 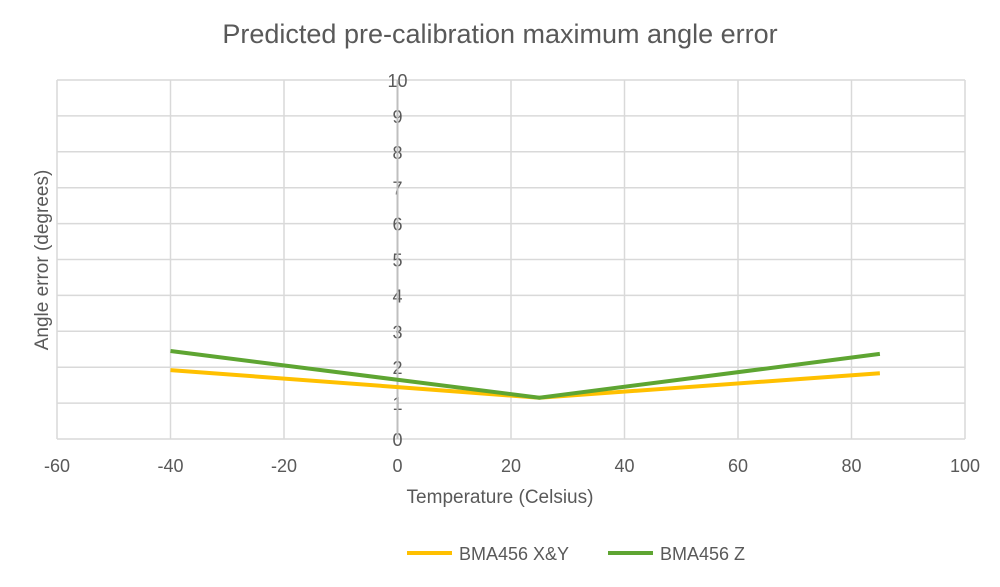 What do you see at coordinates (738, 466) in the screenshot?
I see `x-tick-label: 60` at bounding box center [738, 466].